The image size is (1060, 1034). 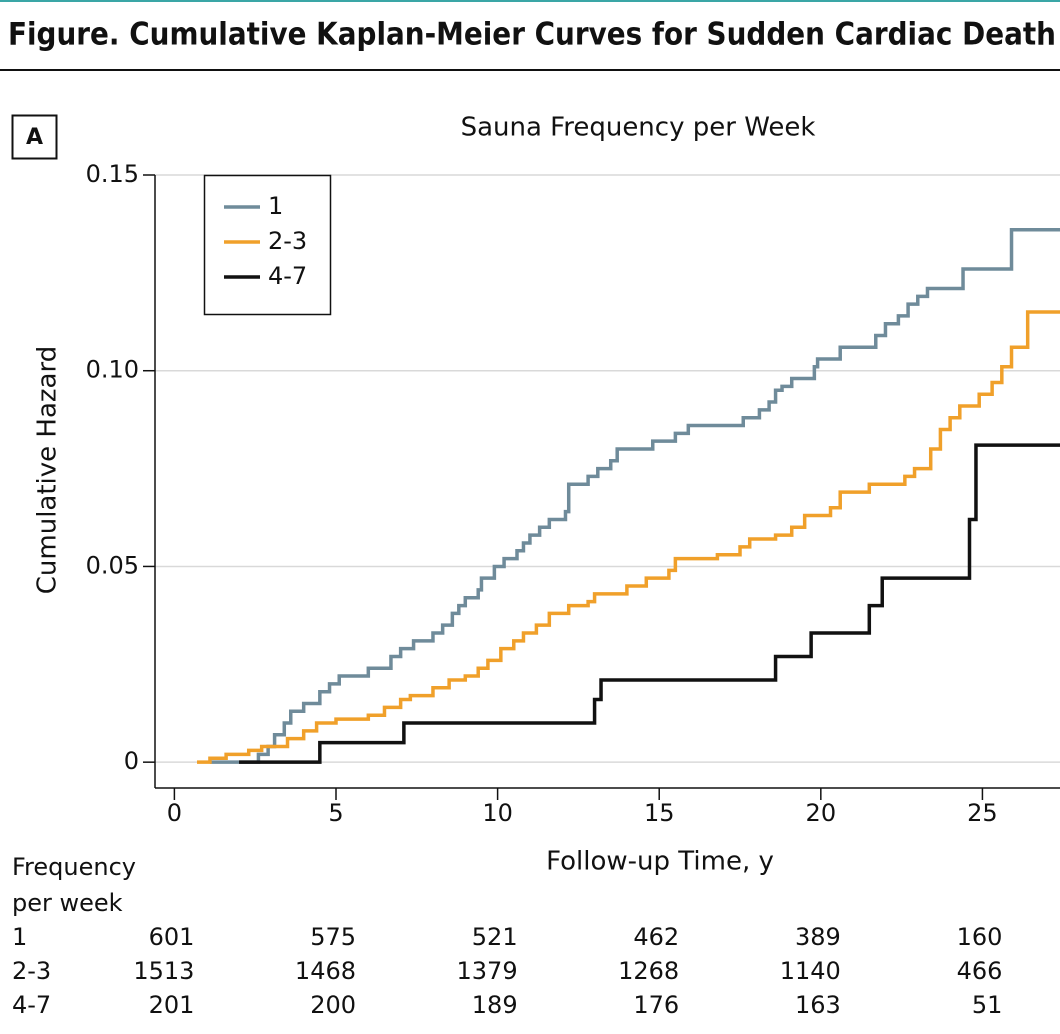 What do you see at coordinates (287, 241) in the screenshot?
I see `legend-label: 2-3` at bounding box center [287, 241].